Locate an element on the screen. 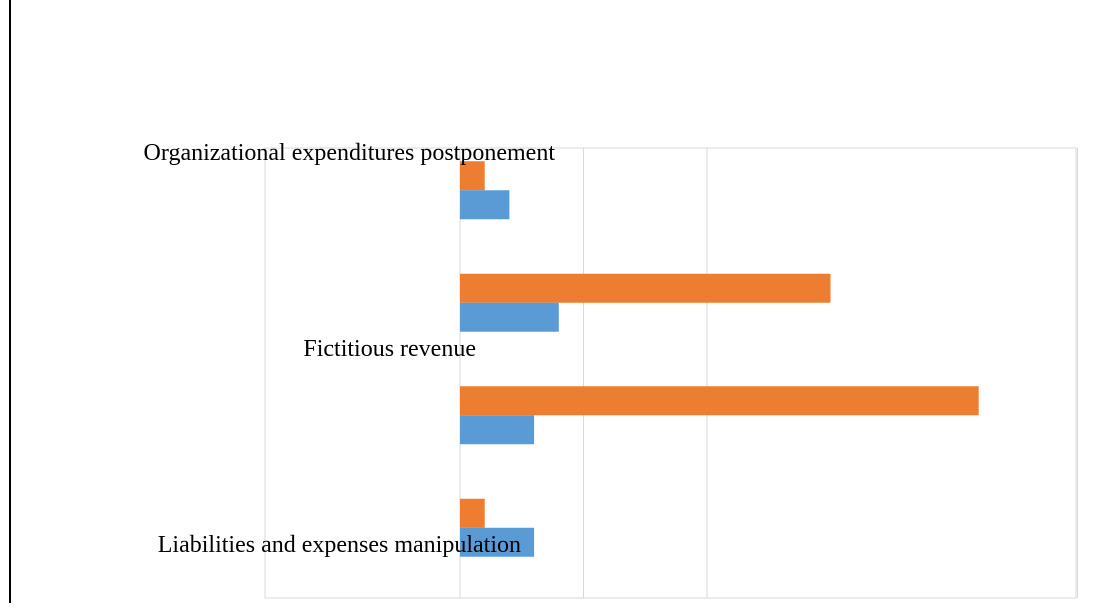  category-label: Fictitious revenue is located at coordinates (389, 349).